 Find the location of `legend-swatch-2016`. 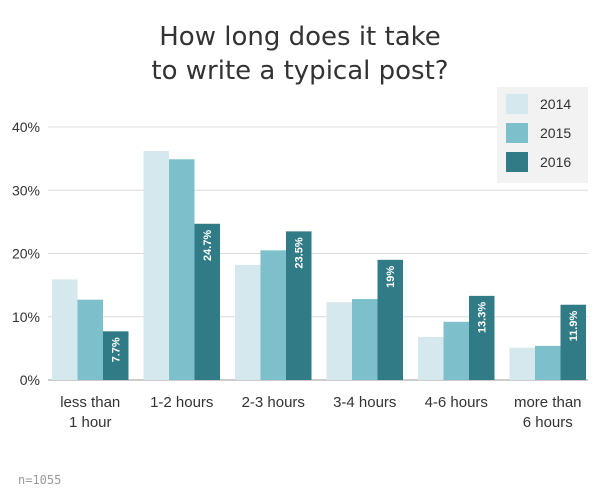

legend-swatch-2016 is located at coordinates (517, 162).